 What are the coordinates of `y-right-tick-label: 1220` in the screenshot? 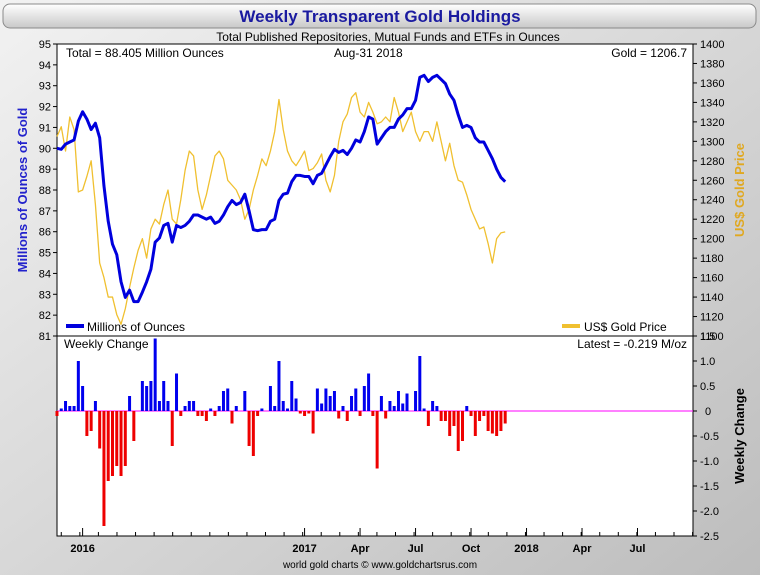 It's located at (712, 220).